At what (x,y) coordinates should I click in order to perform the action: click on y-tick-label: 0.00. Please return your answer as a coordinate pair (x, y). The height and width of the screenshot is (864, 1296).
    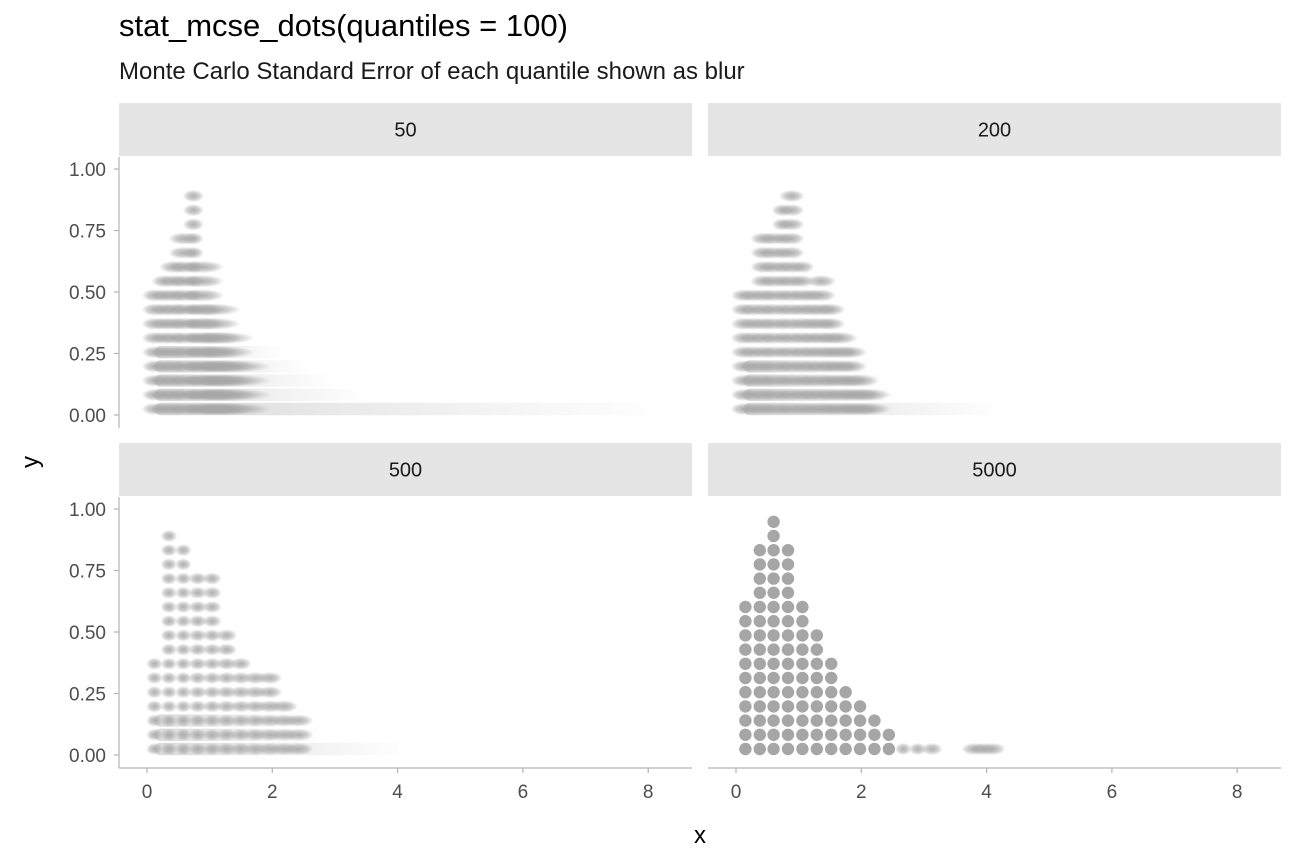
    Looking at the image, I should click on (87, 416).